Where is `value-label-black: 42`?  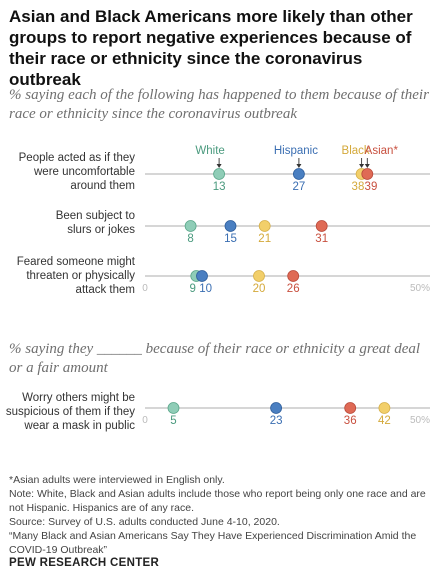 value-label-black: 42 is located at coordinates (384, 421).